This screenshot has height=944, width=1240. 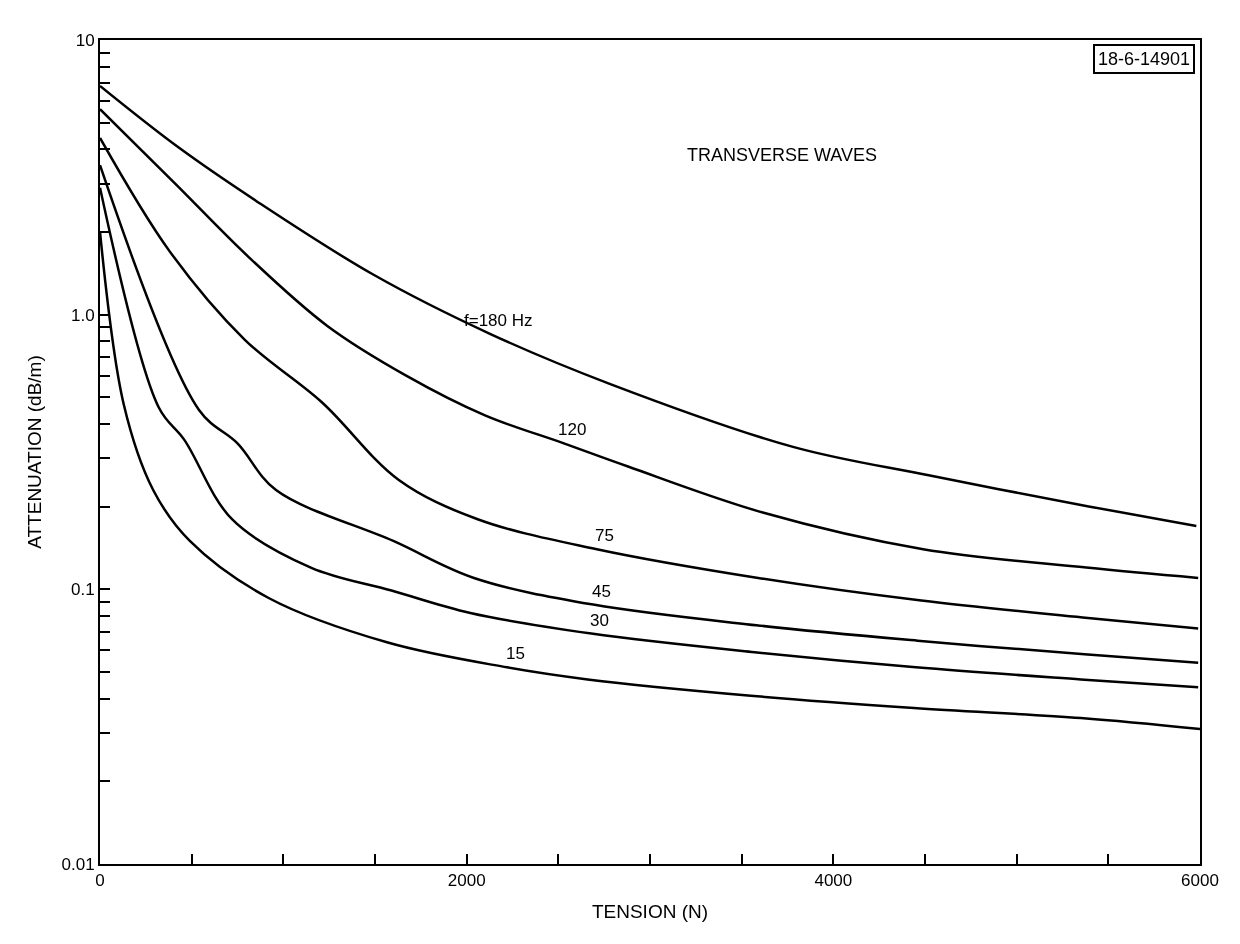 I want to click on series-label: 30, so click(x=599, y=620).